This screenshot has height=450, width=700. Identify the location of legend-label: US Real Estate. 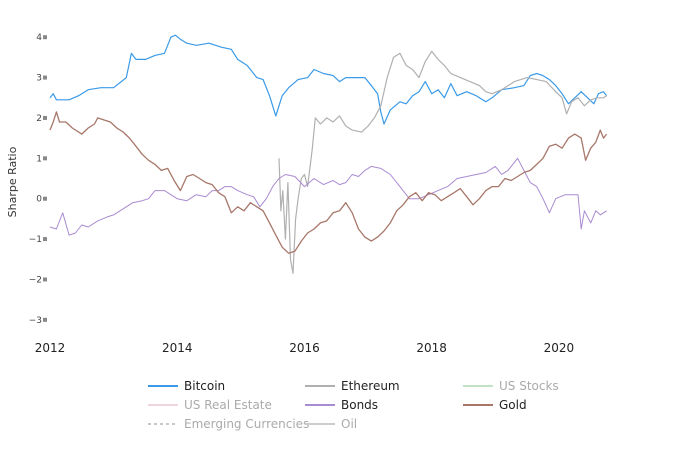
(228, 405).